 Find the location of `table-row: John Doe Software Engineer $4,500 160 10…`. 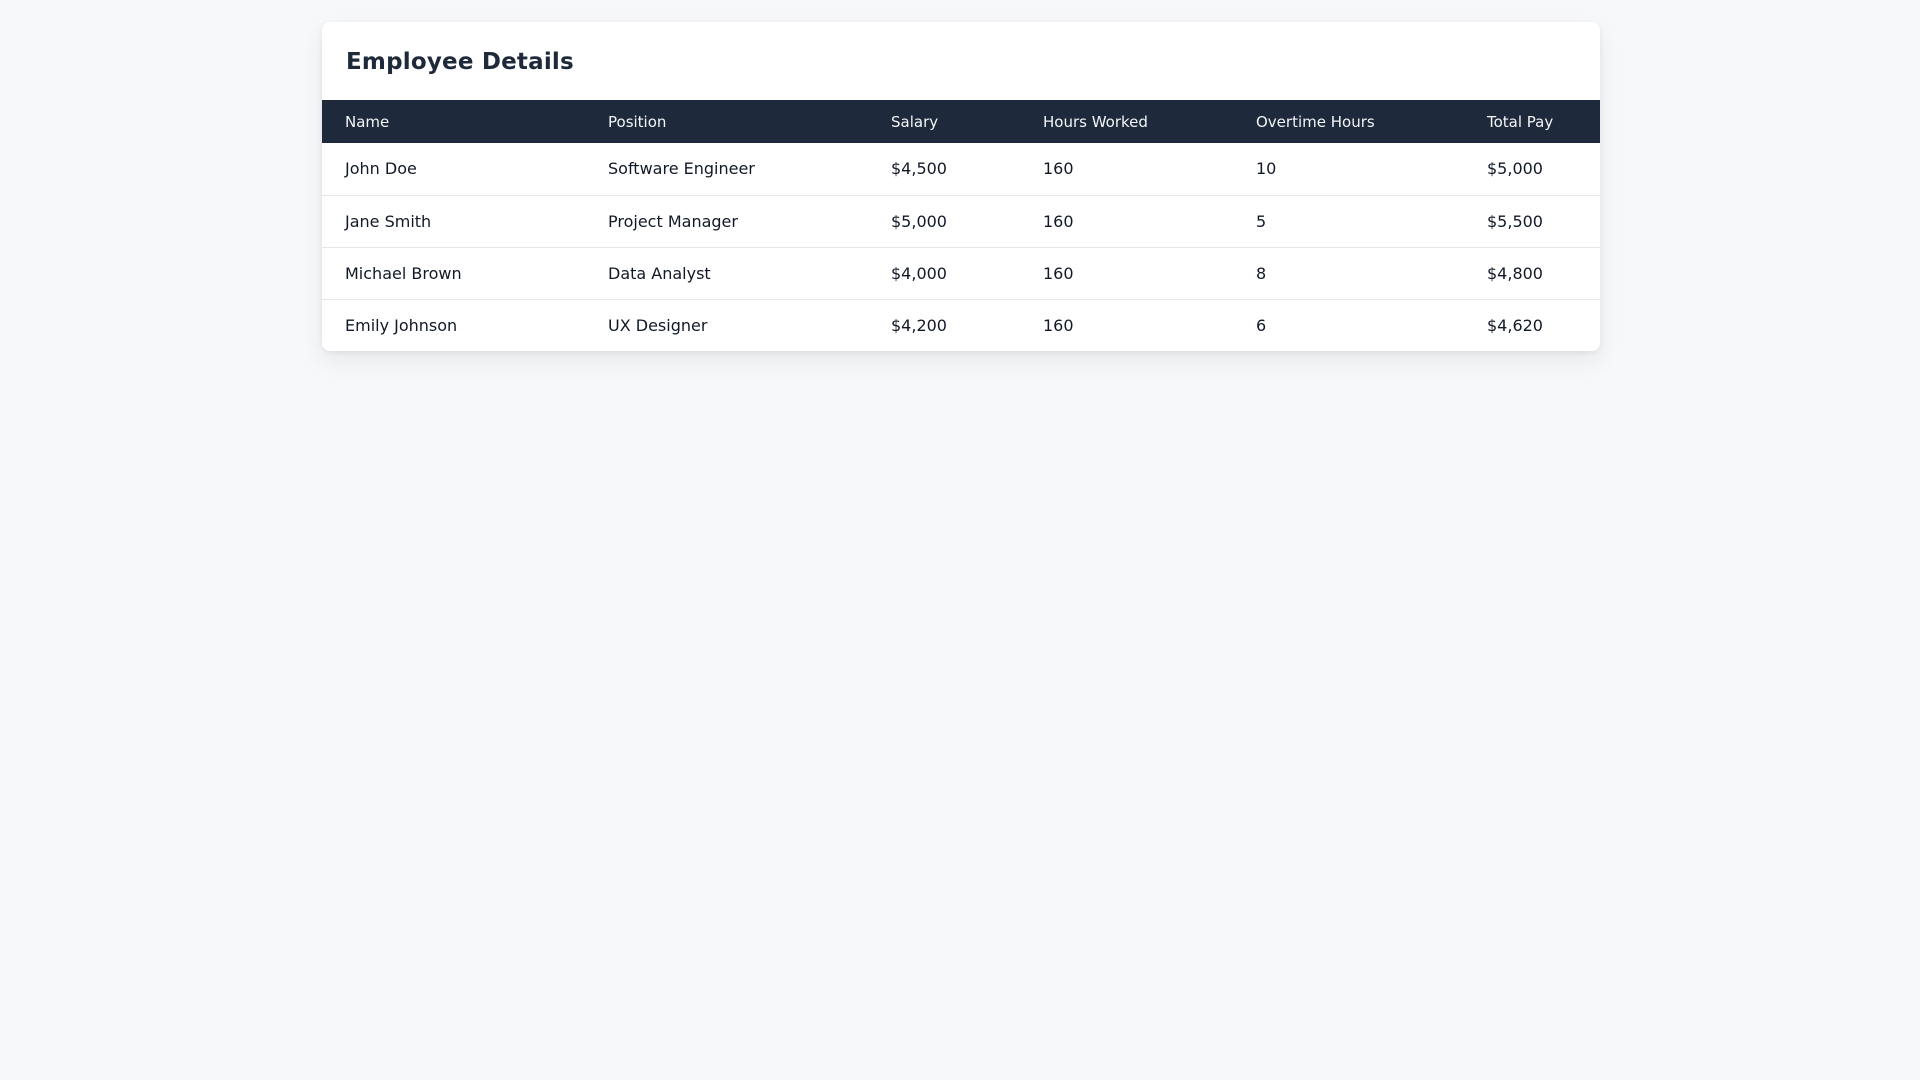

table-row: John Doe Software Engineer $4,500 160 10… is located at coordinates (961, 169).